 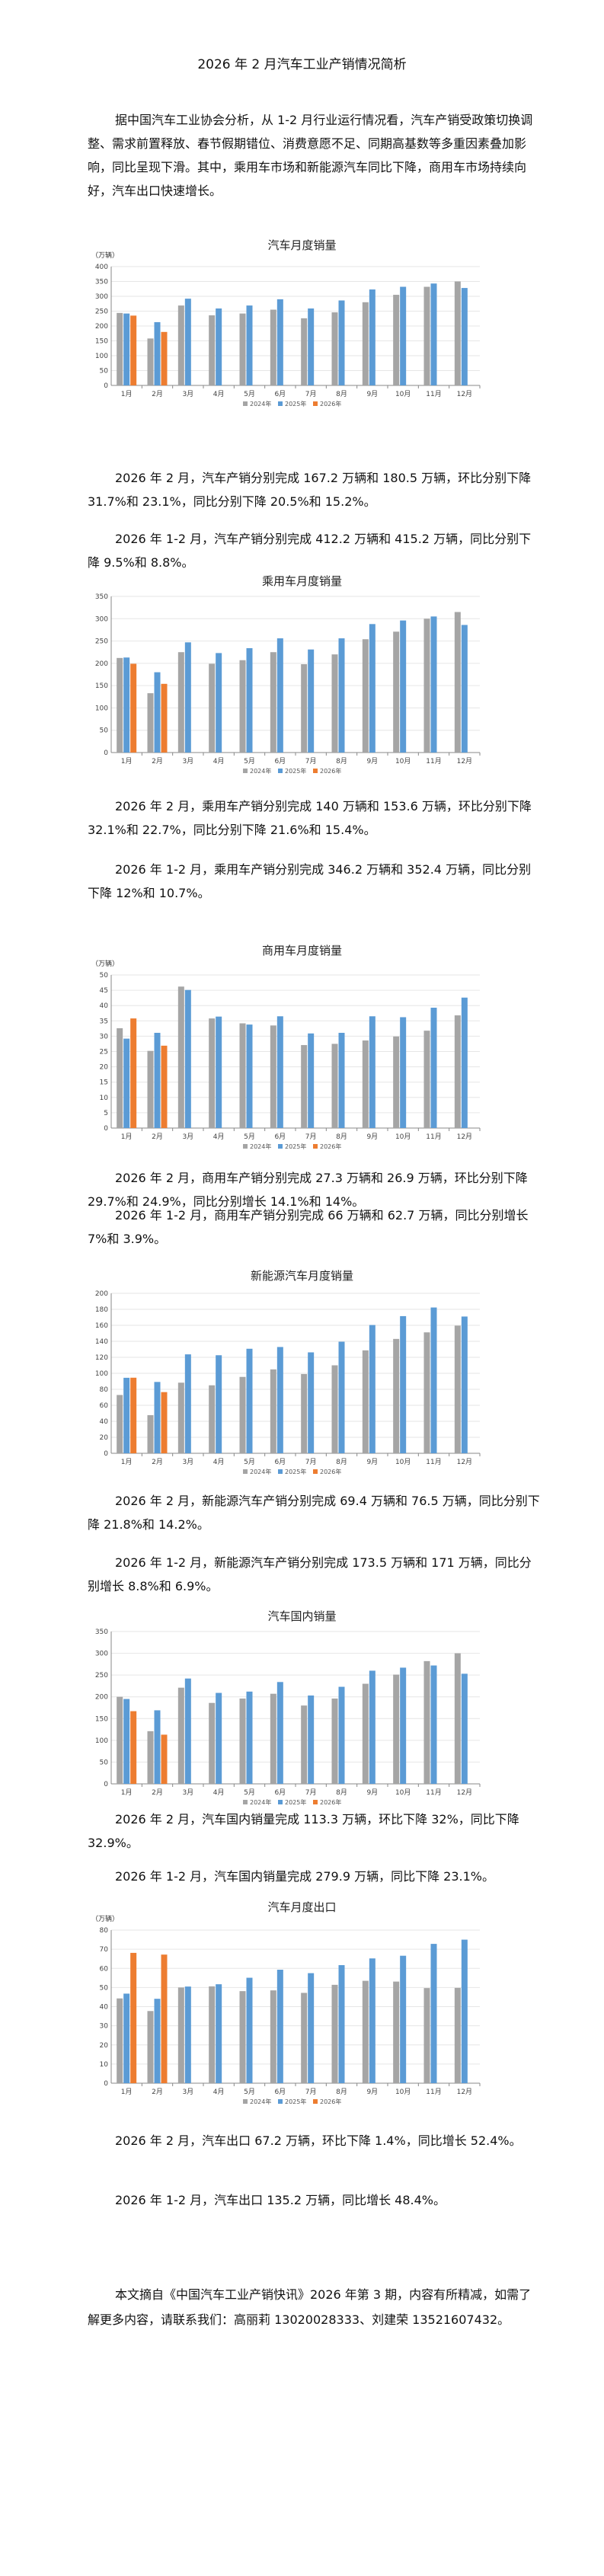 What do you see at coordinates (302, 581) in the screenshot?
I see `chart-title-passenger: 乘用车月度销量` at bounding box center [302, 581].